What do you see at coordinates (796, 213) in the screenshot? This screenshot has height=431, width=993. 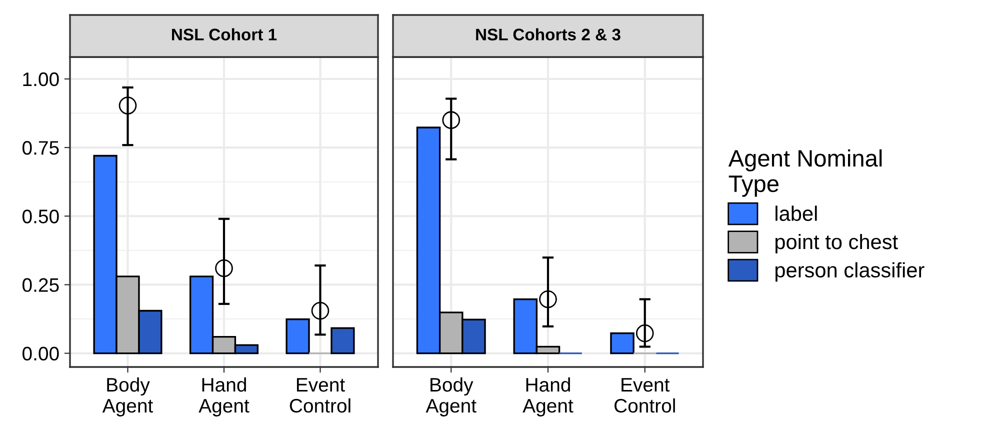 I see `legend-label: label` at bounding box center [796, 213].